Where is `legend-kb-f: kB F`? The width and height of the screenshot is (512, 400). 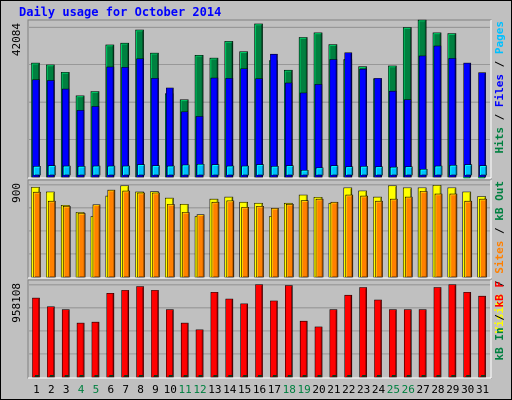
legend-kb-f: kB F is located at coordinates (499, 294).